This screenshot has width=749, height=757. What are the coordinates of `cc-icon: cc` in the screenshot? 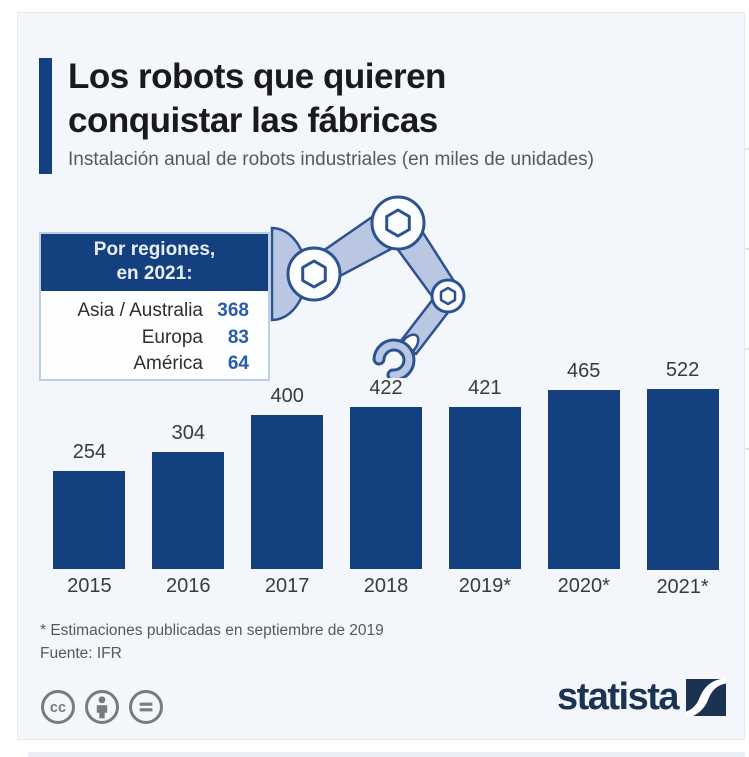 It's located at (58, 707).